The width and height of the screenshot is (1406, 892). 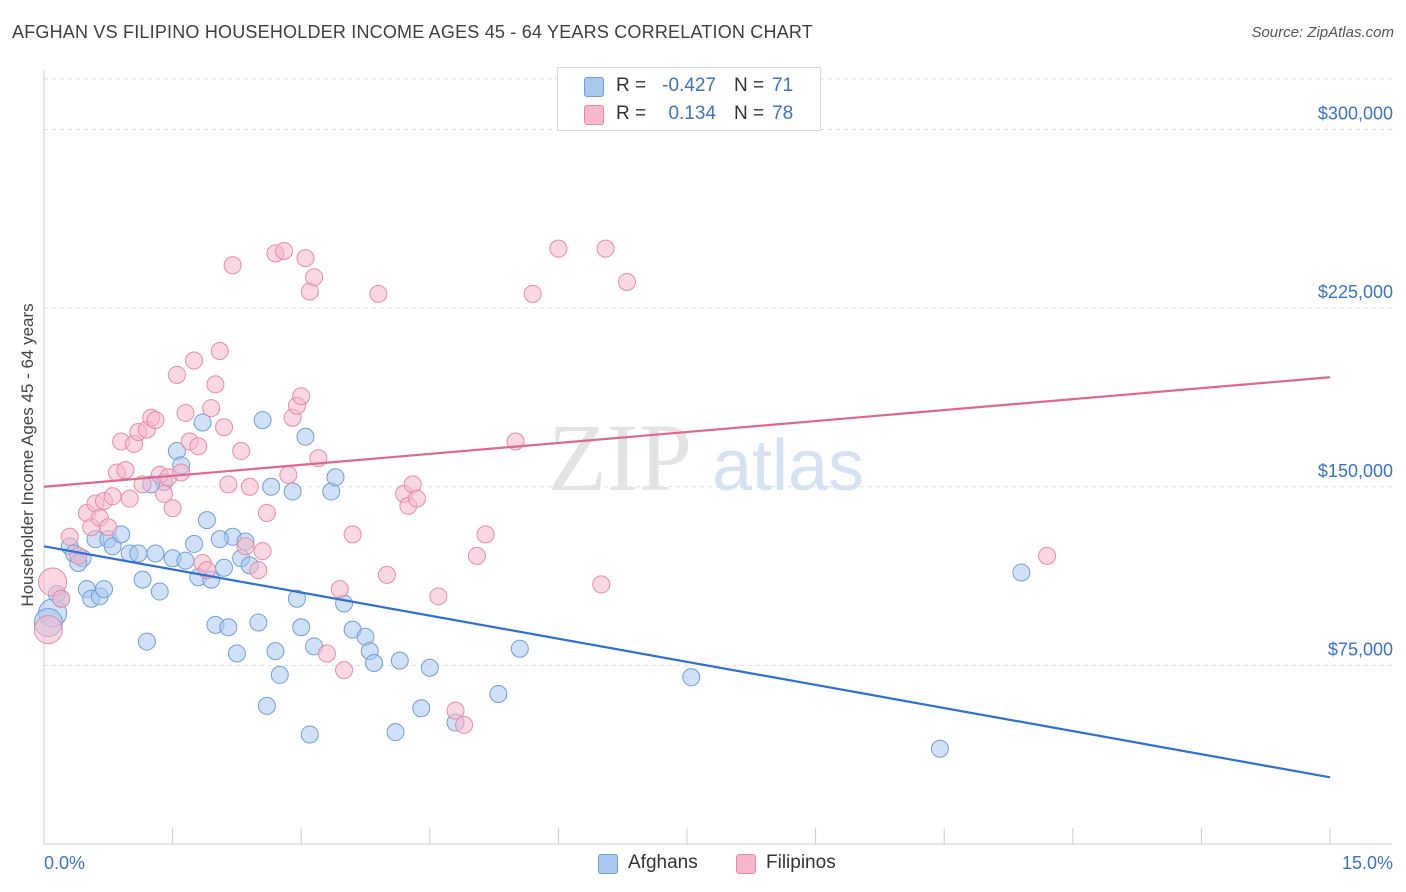 I want to click on x-tick-label: 0.0%, so click(x=64, y=863).